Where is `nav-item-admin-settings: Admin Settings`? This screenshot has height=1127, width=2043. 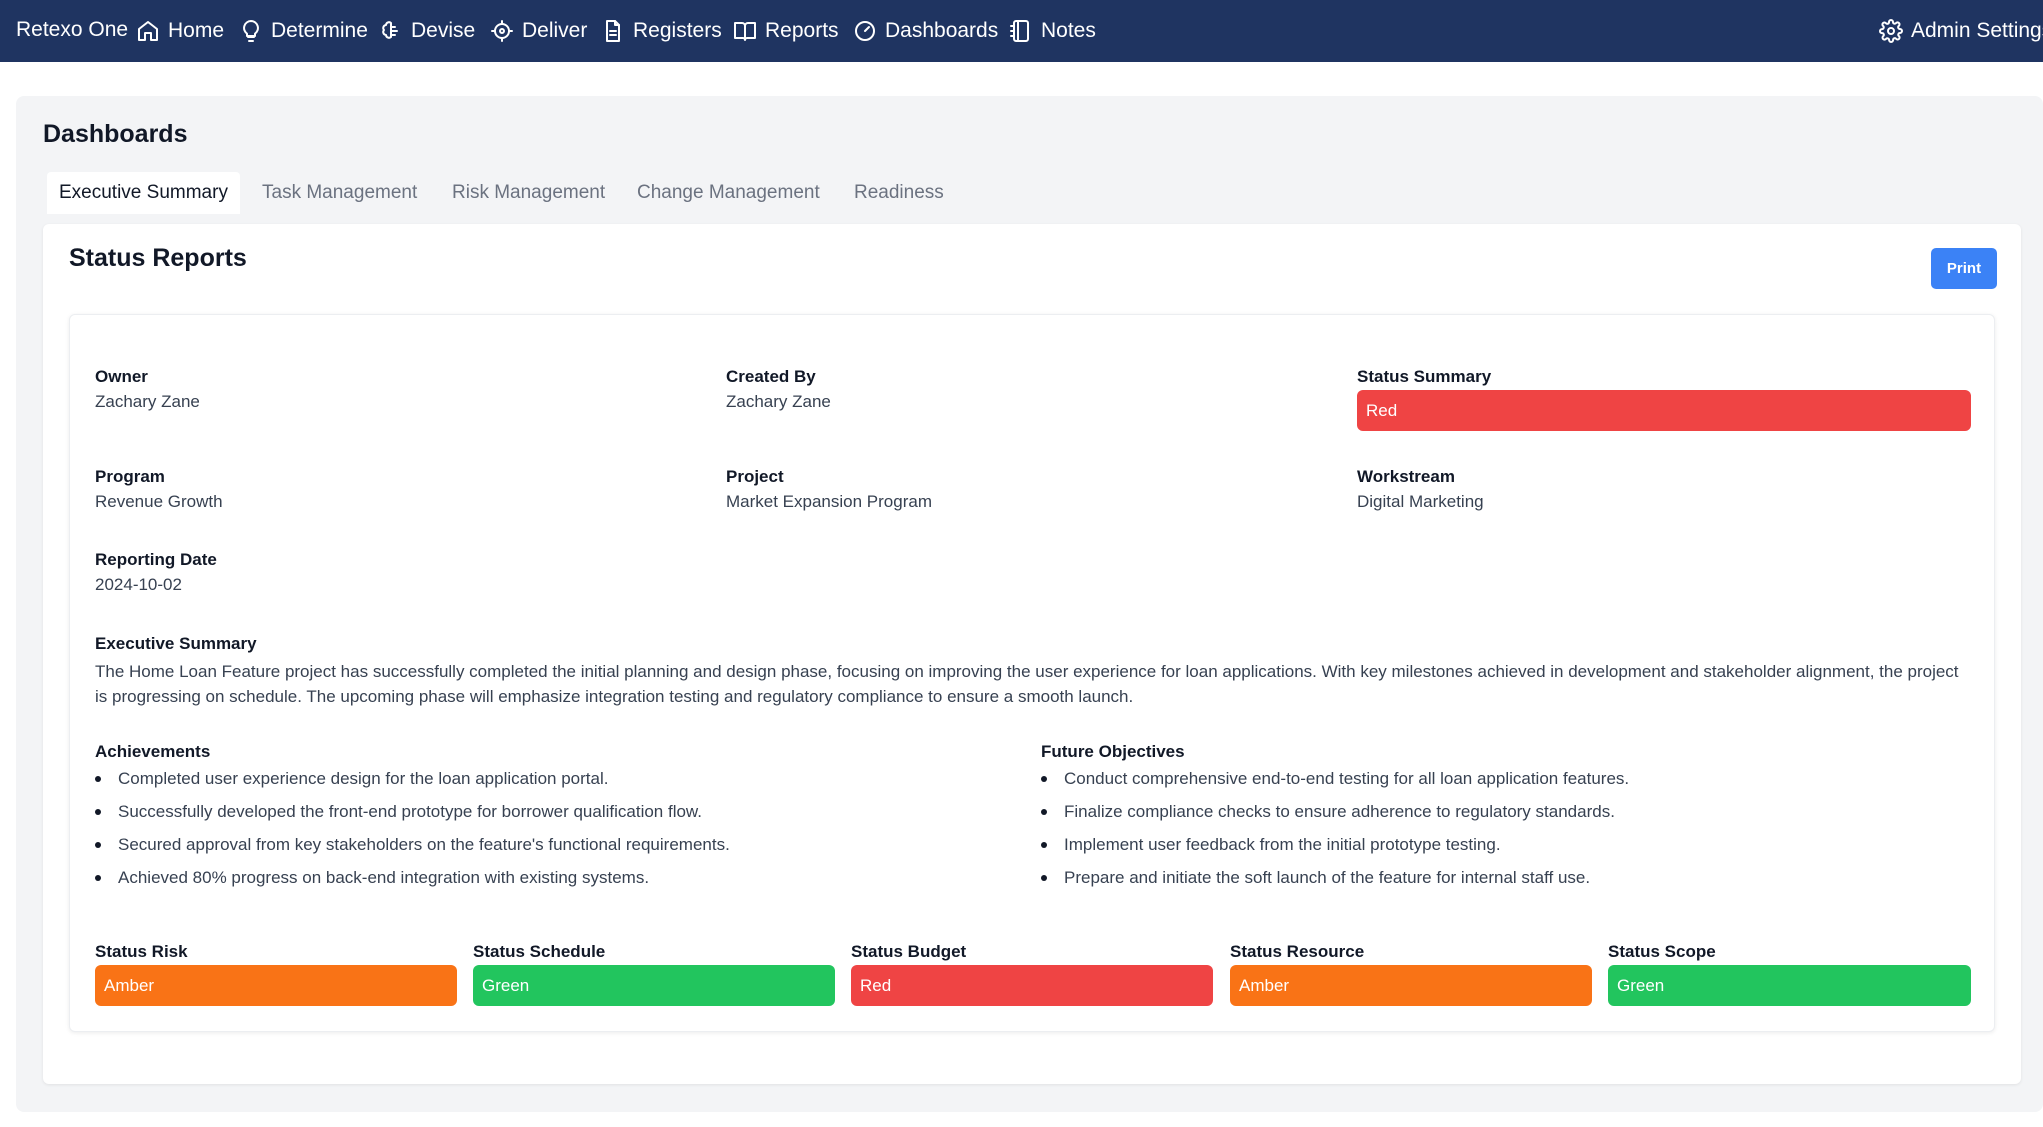 nav-item-admin-settings: Admin Settings is located at coordinates (1961, 31).